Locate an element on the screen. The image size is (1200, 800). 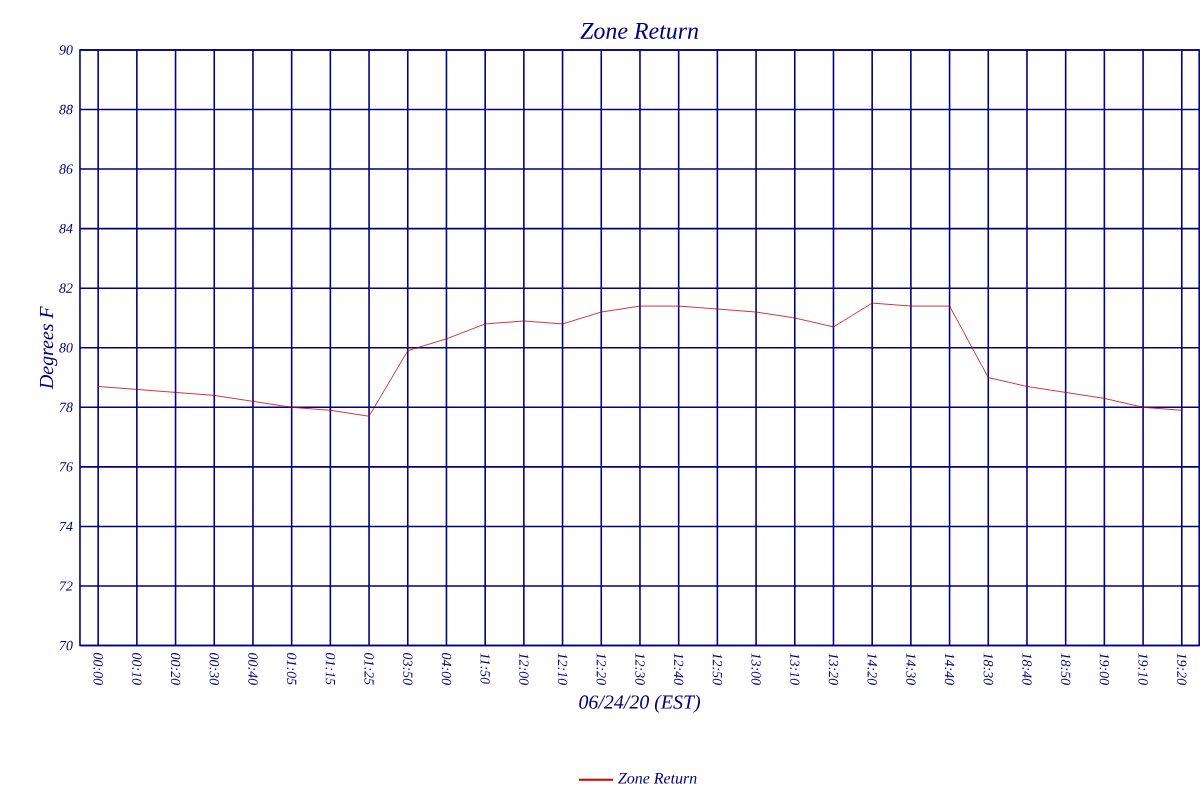
x-axis-title: 06/24/20 (EST) is located at coordinates (640, 704).